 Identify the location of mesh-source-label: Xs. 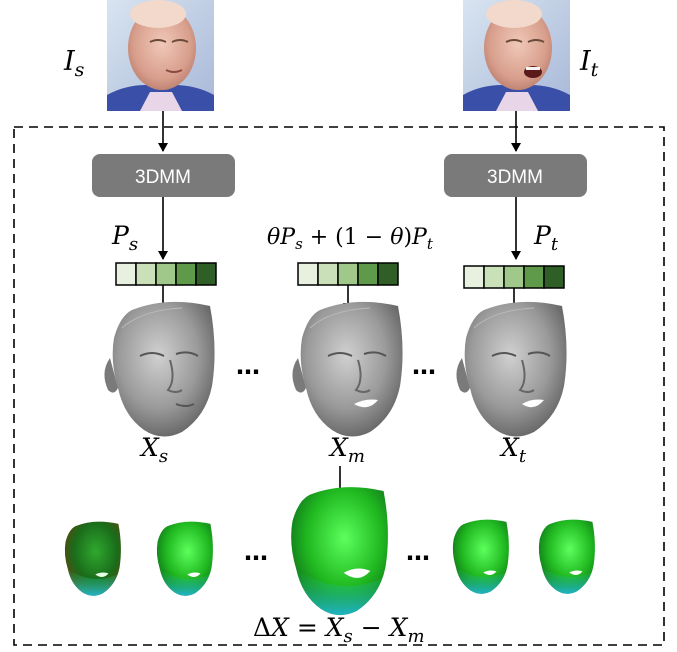
(153, 450).